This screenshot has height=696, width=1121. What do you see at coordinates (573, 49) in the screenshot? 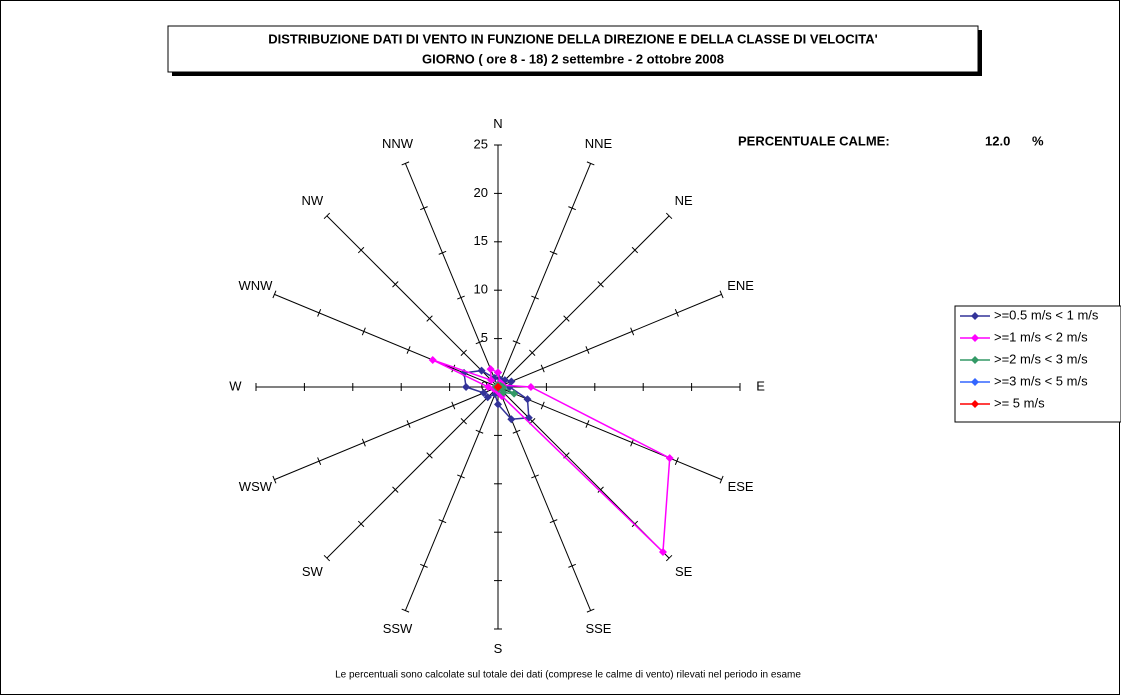
I see `title-box` at bounding box center [573, 49].